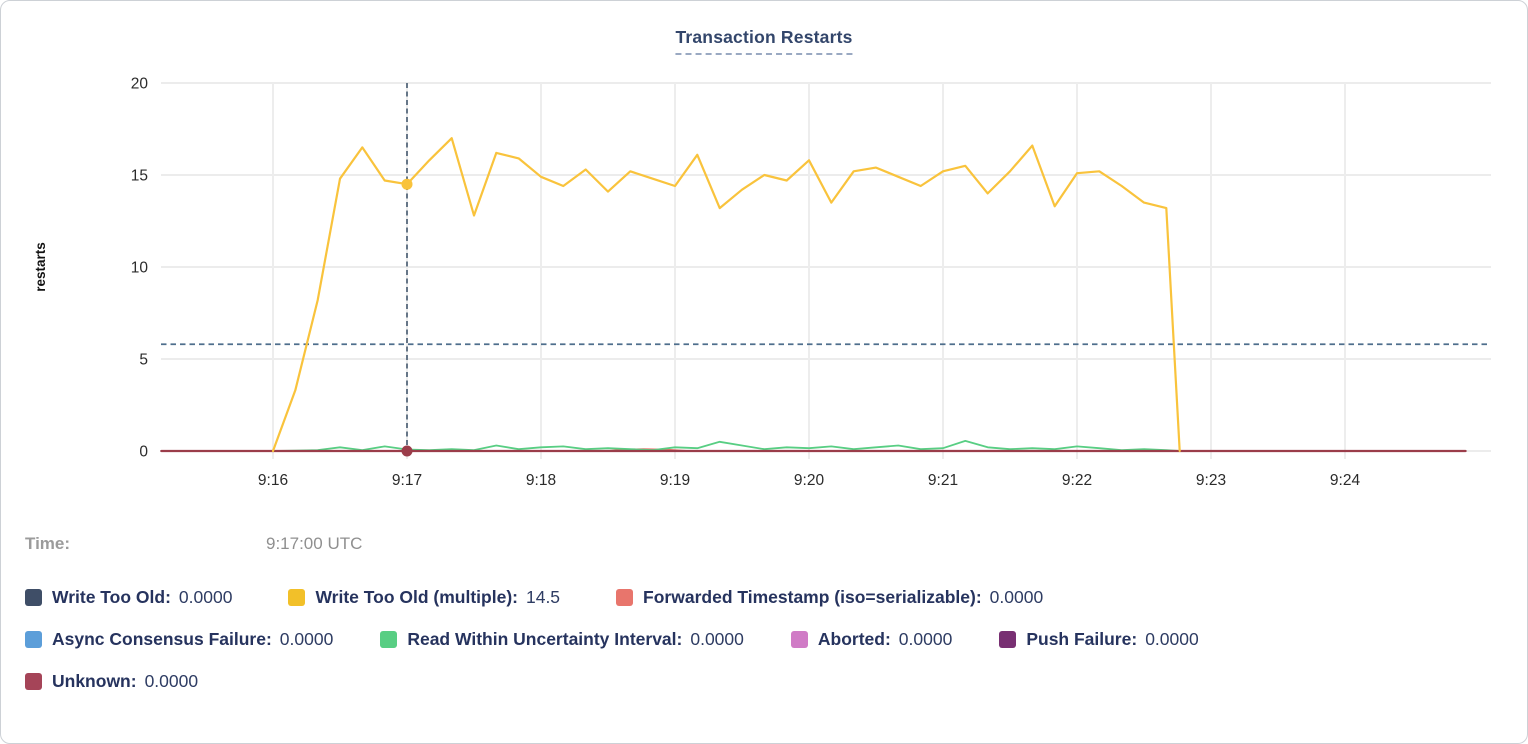 This screenshot has height=744, width=1528. What do you see at coordinates (407, 451) in the screenshot?
I see `hover-dot-unknown` at bounding box center [407, 451].